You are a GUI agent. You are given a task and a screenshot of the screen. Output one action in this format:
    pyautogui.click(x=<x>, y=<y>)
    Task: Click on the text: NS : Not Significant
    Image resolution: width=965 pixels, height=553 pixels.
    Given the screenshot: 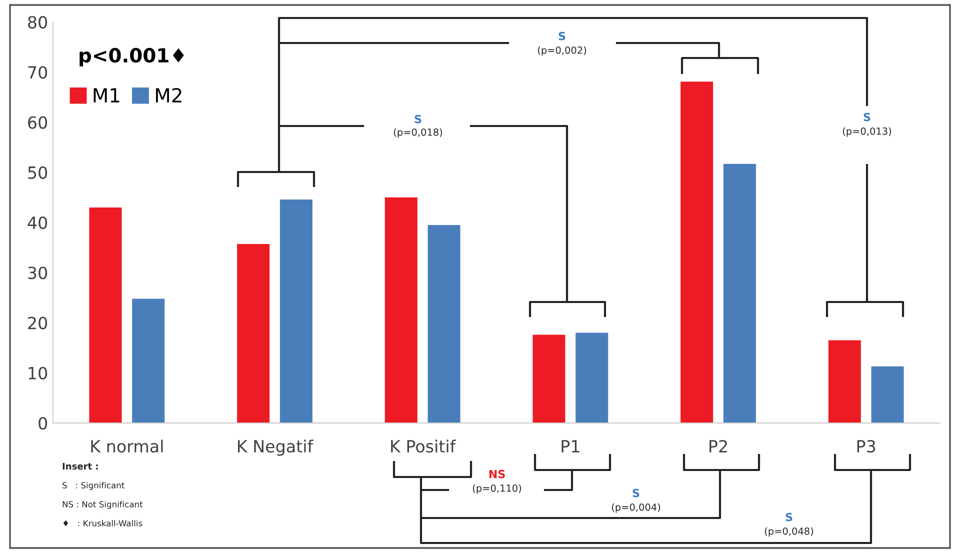 What is the action you would take?
    pyautogui.click(x=102, y=505)
    